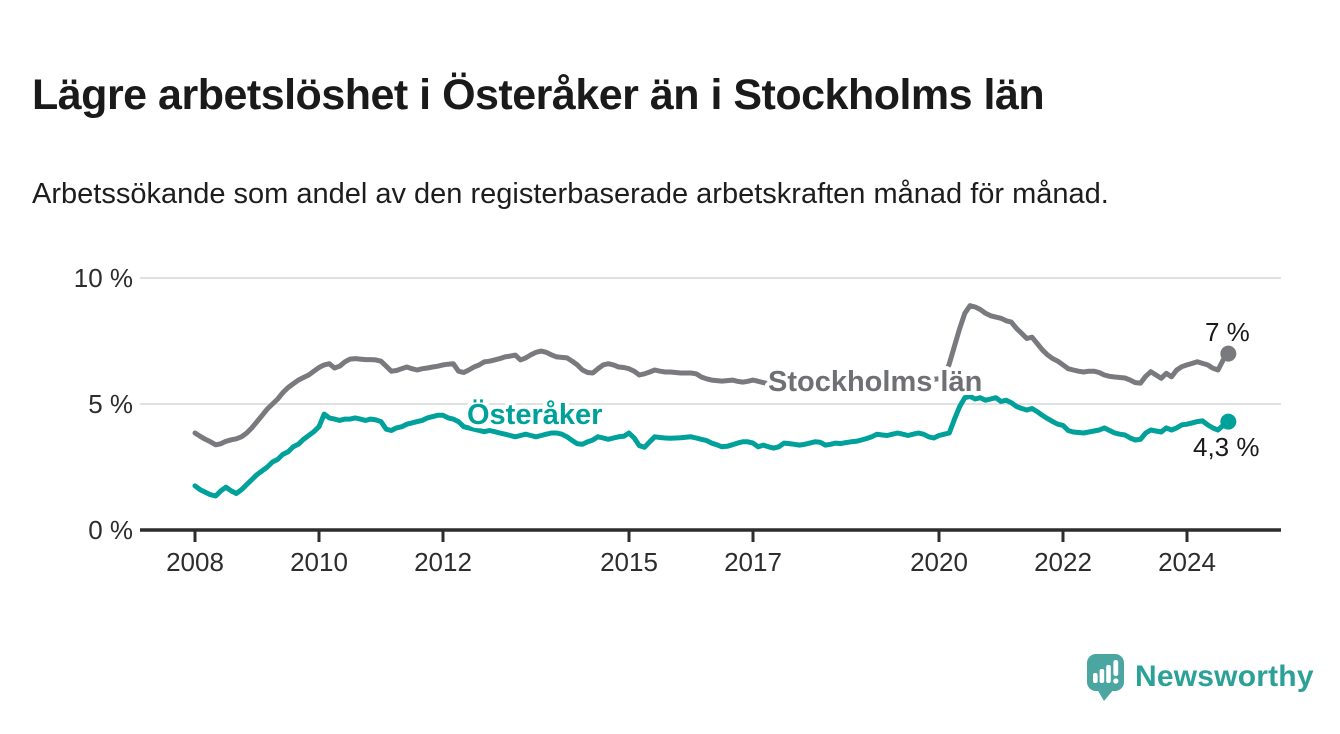 This screenshot has height=734, width=1340. Describe the element at coordinates (1226, 447) in the screenshot. I see `series-end-value-label: 4,3 %` at that location.